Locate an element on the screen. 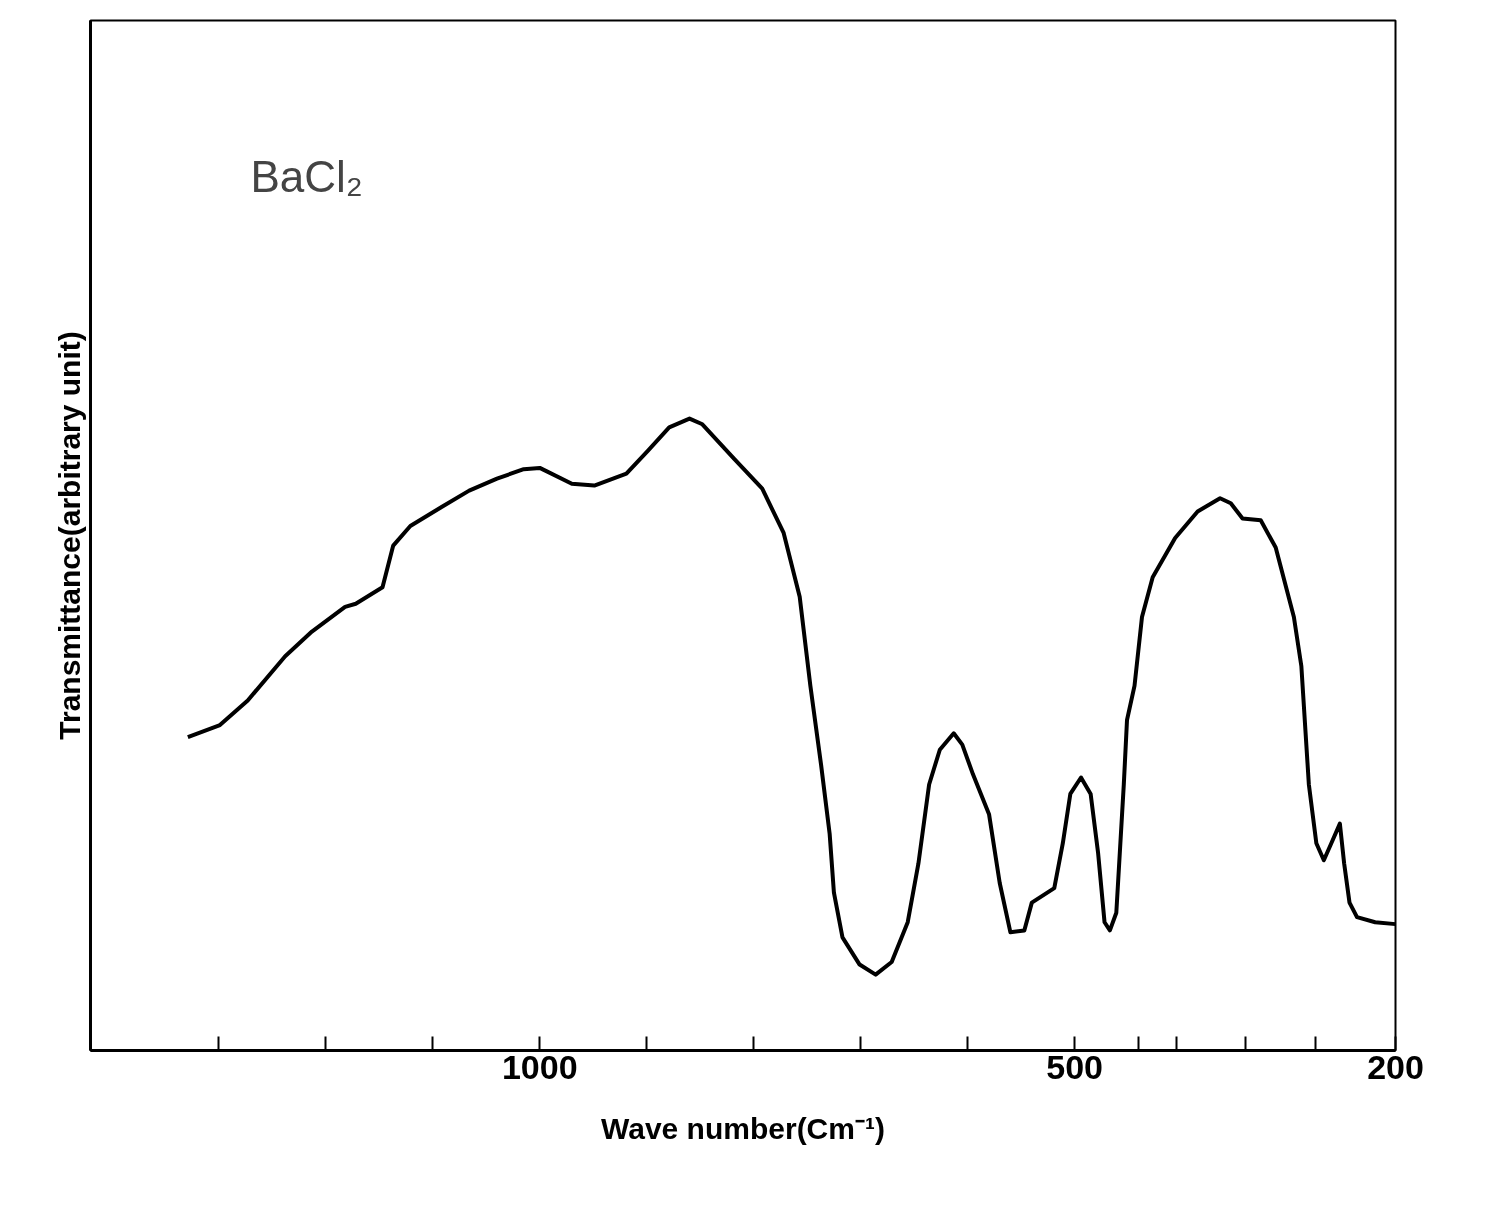 The height and width of the screenshot is (1231, 1486). x-tick-label: 1000 is located at coordinates (539, 1066).